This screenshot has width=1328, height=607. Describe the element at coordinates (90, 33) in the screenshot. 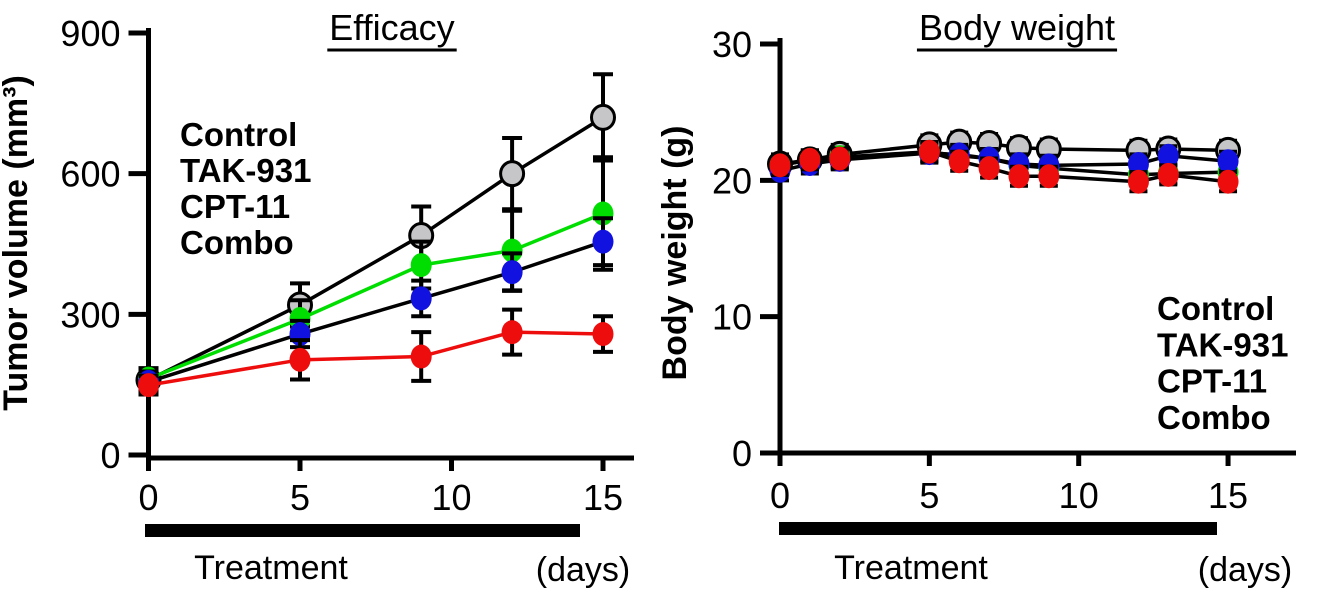

I see `y-tick-label: 900` at that location.